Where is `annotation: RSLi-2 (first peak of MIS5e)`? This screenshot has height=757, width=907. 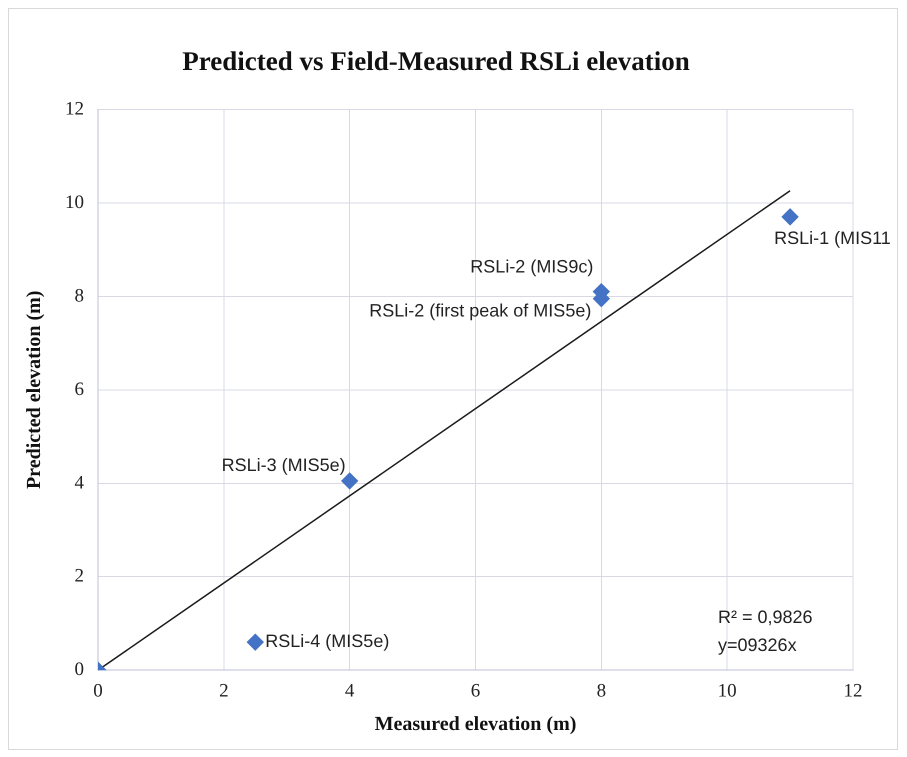
annotation: RSLi-2 (first peak of MIS5e) is located at coordinates (480, 310).